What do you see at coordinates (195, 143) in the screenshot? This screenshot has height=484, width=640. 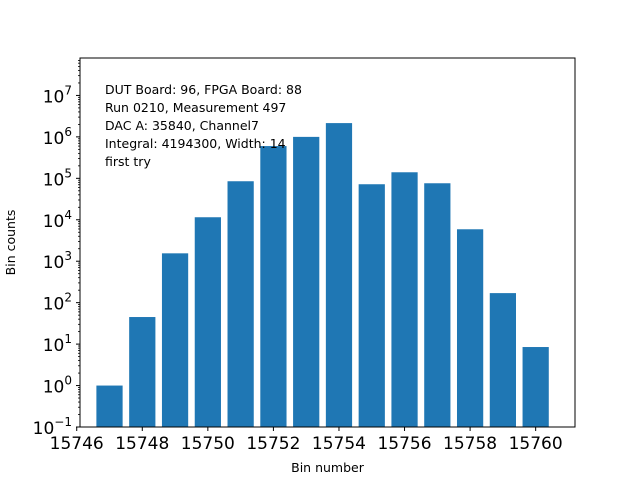 I see `annotation-line-integral: Integral: 4194300, Width: 14` at bounding box center [195, 143].